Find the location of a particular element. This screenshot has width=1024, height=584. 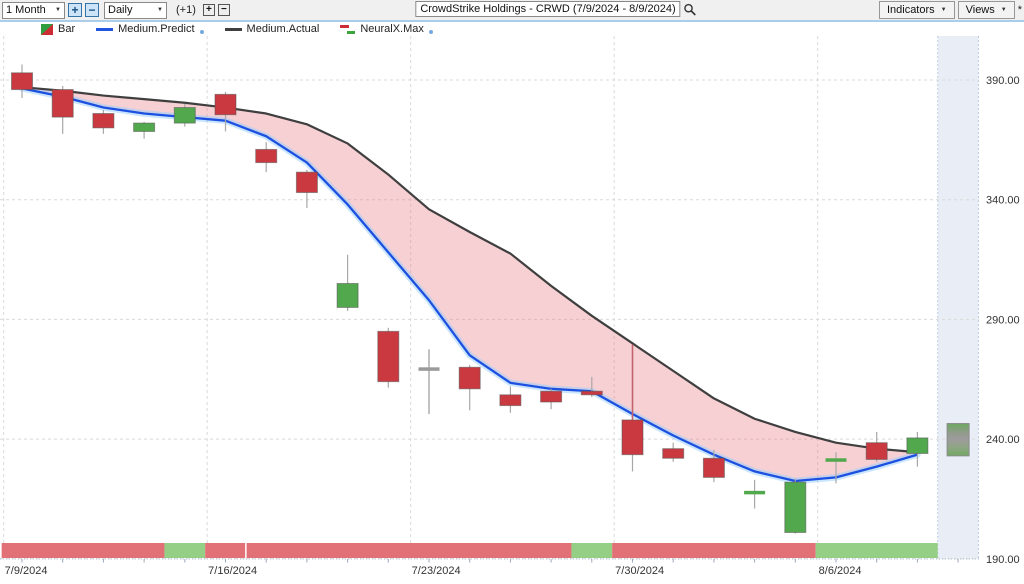

candle-7/12 is located at coordinates (144, 130).